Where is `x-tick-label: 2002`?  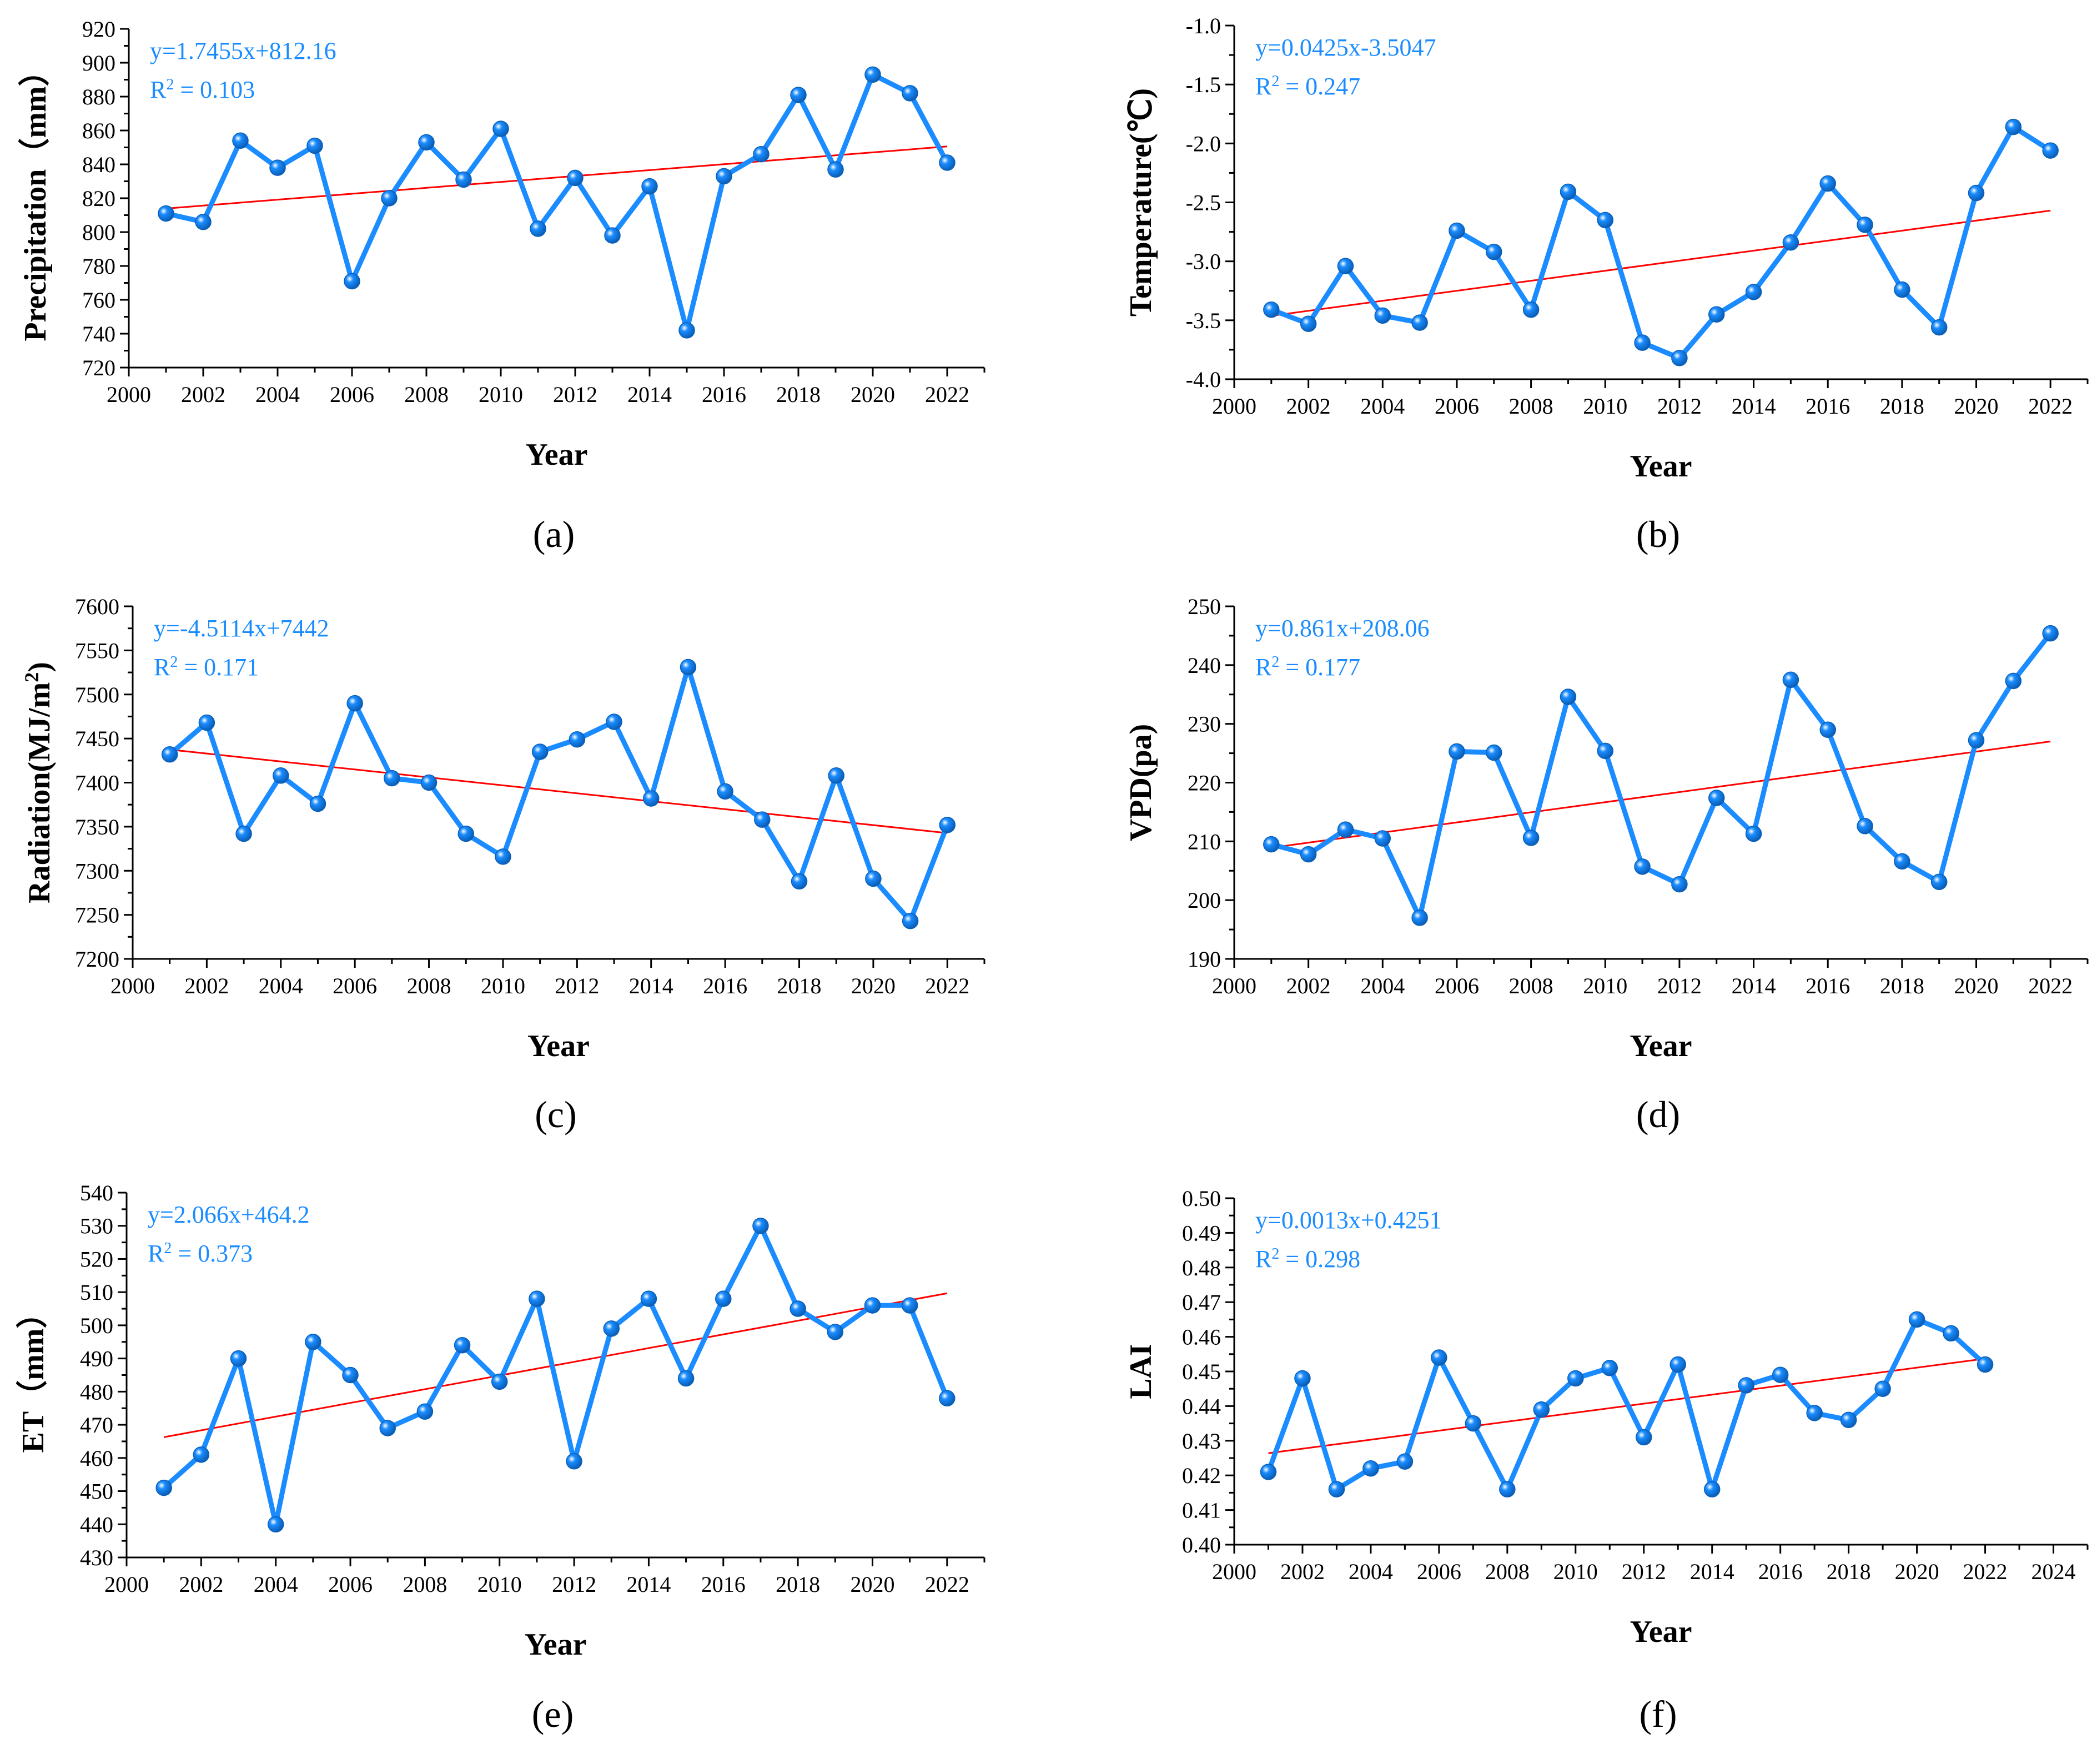
x-tick-label: 2002 is located at coordinates (206, 985).